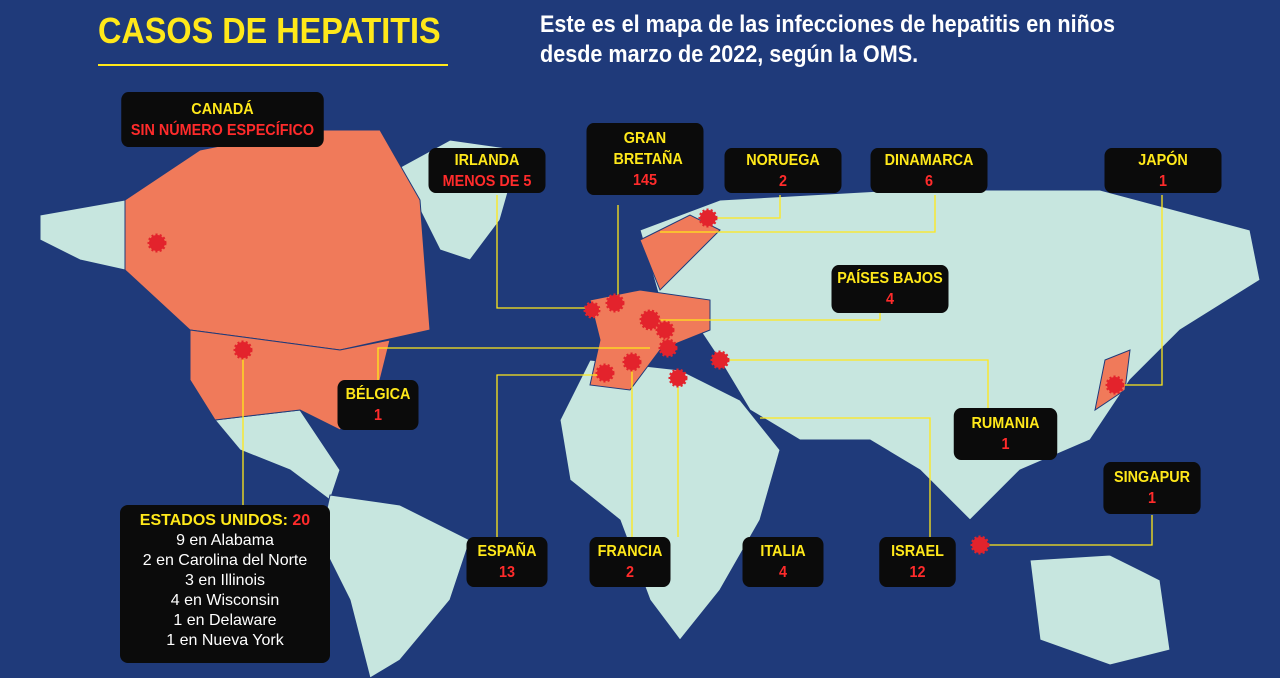 Image resolution: width=1280 pixels, height=678 pixels. Describe the element at coordinates (395, 586) in the screenshot. I see `south-america` at that location.